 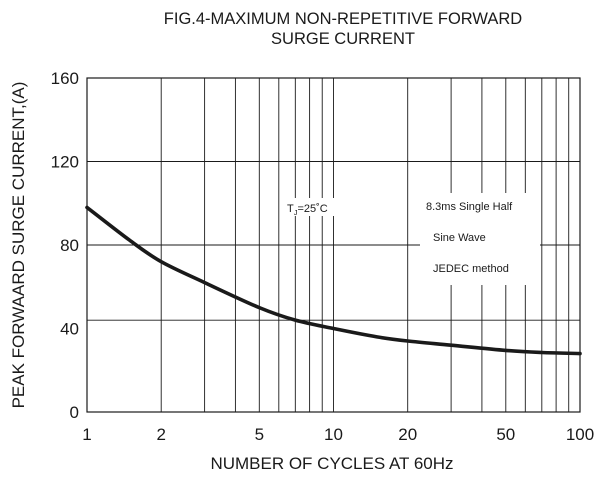 I want to click on y-axis-label: PEAK FORWAARD SURGE CURRENT,(A), so click(x=18, y=245).